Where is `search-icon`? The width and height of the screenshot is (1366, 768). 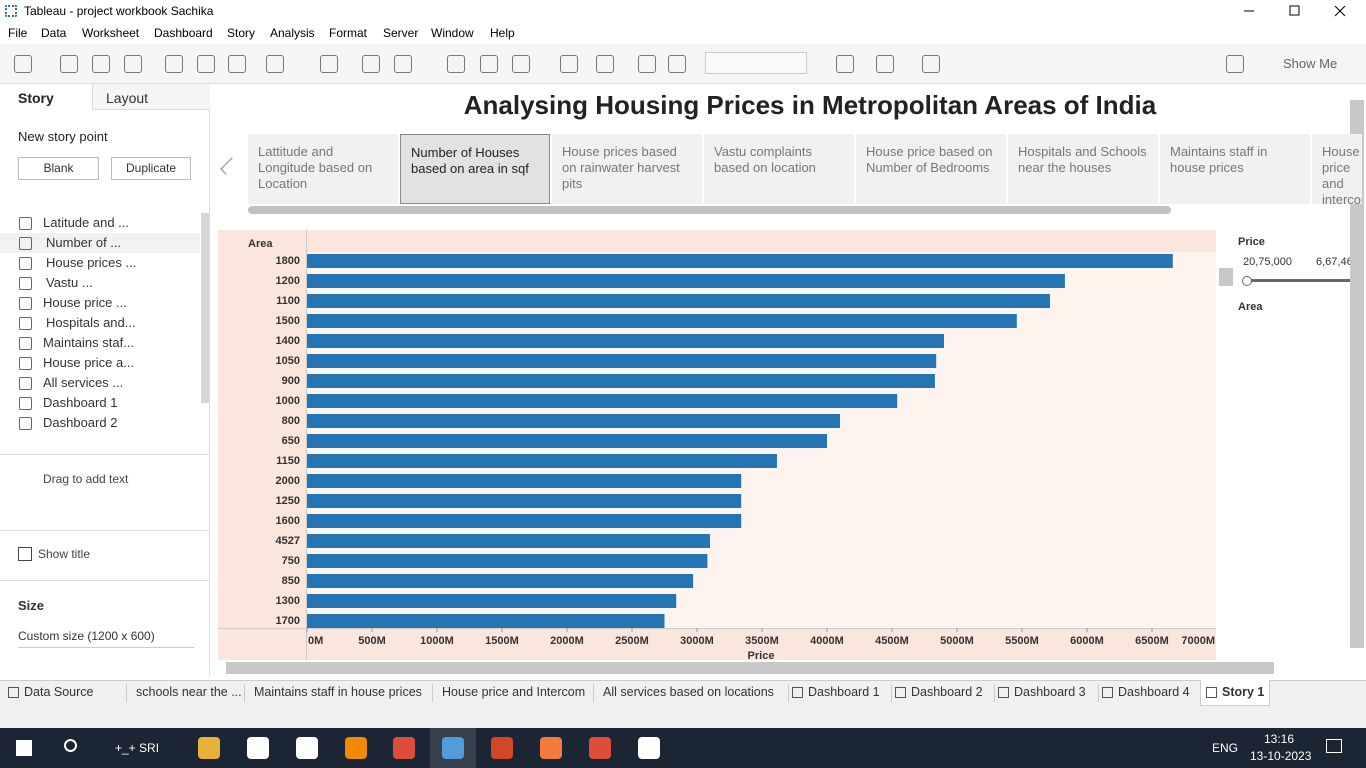
search-icon is located at coordinates (70, 745).